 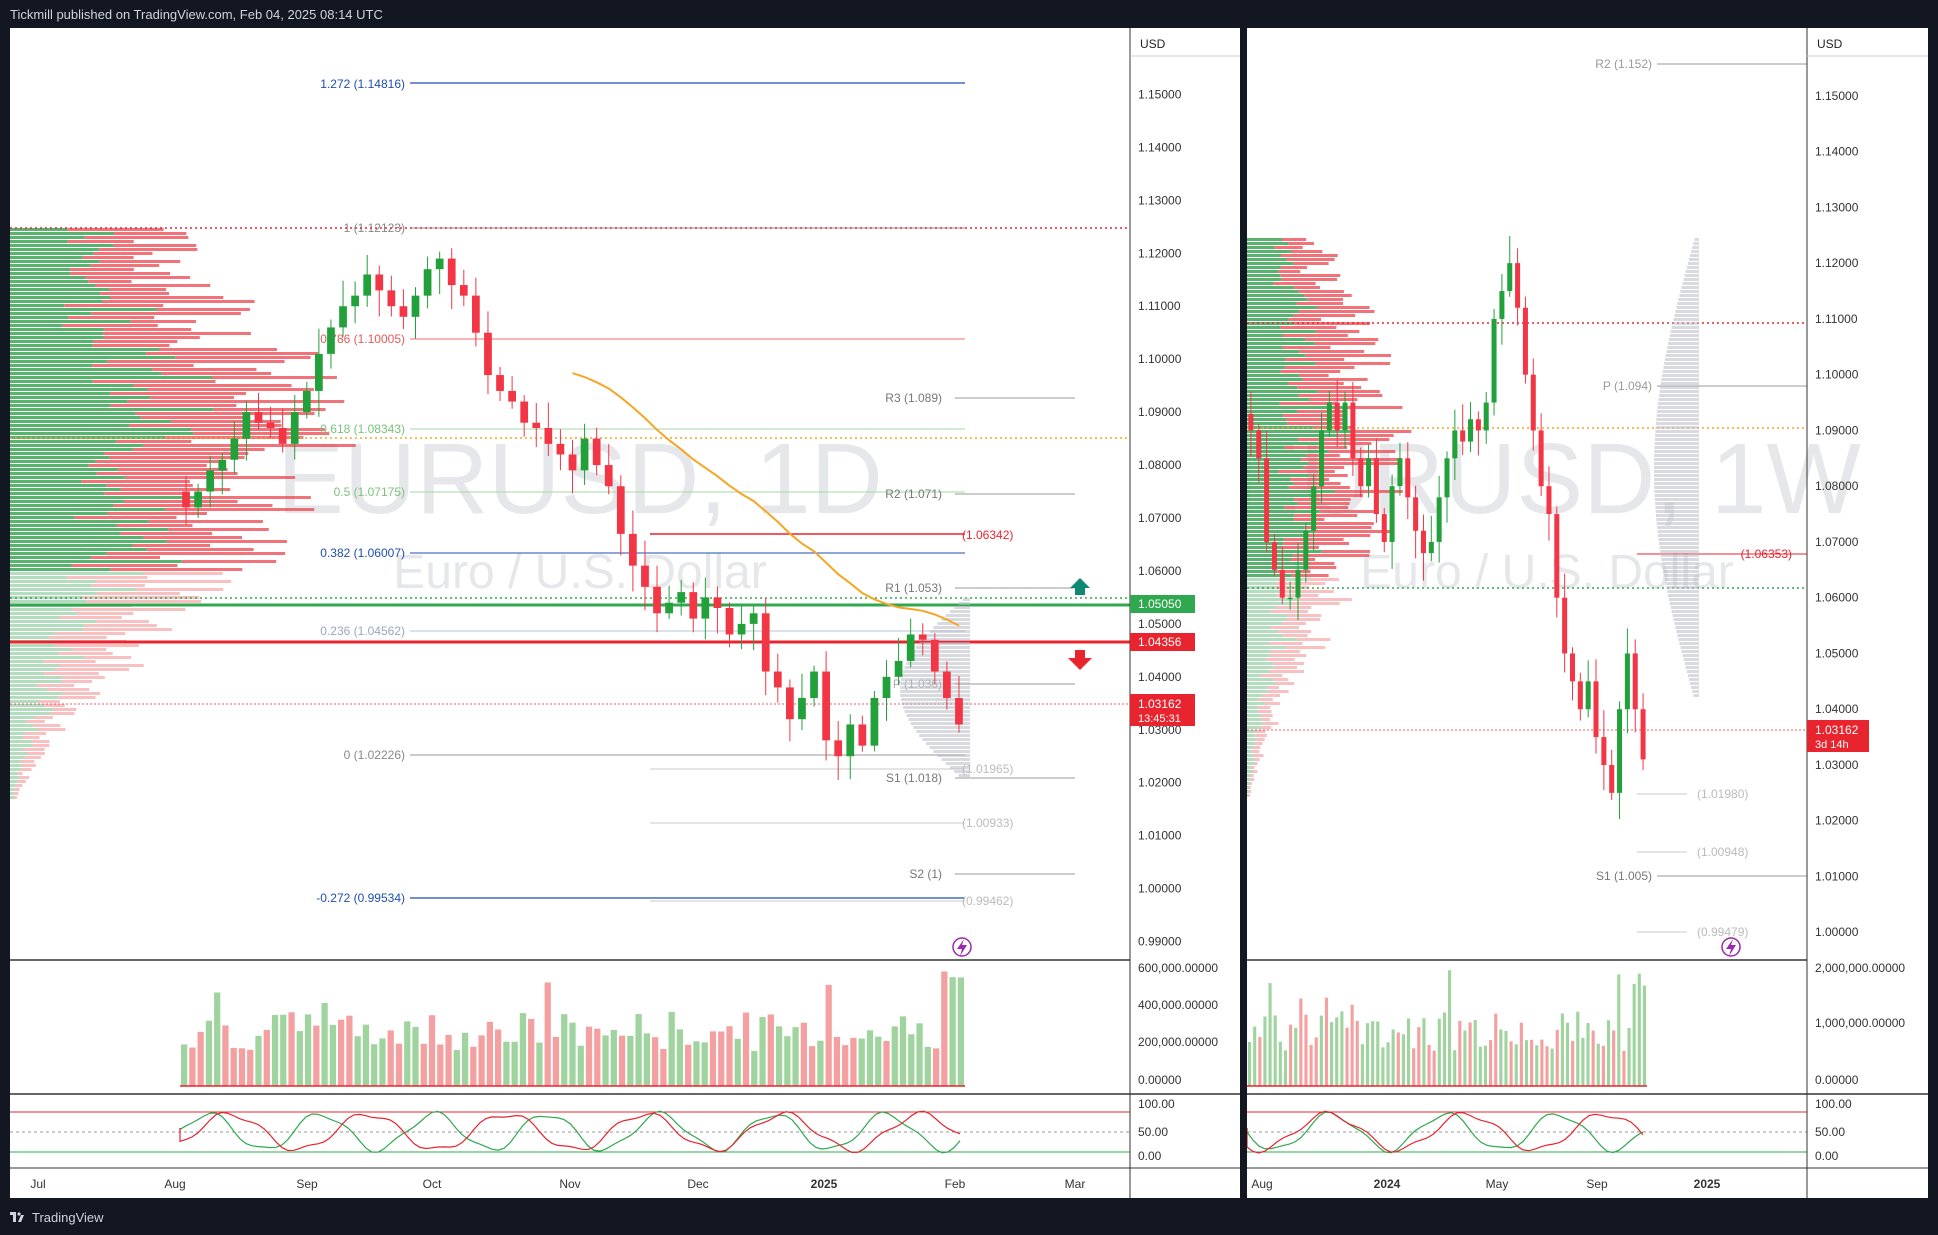 What do you see at coordinates (68, 1217) in the screenshot?
I see `tradingview-brand: TradingView` at bounding box center [68, 1217].